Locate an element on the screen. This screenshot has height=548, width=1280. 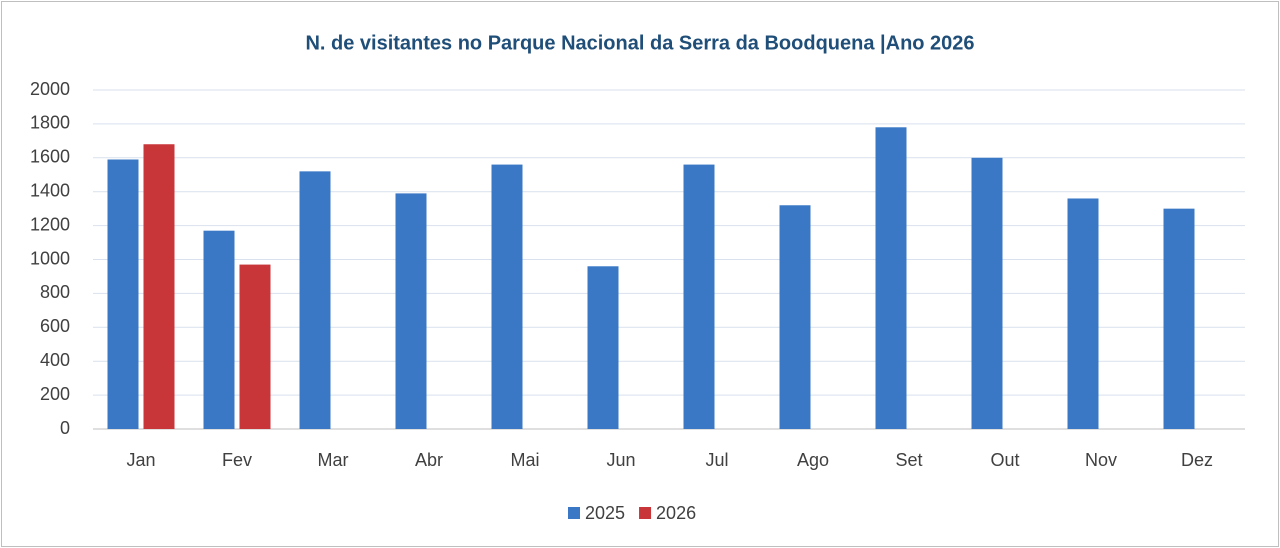
x-tick-label: Out is located at coordinates (1004, 460).